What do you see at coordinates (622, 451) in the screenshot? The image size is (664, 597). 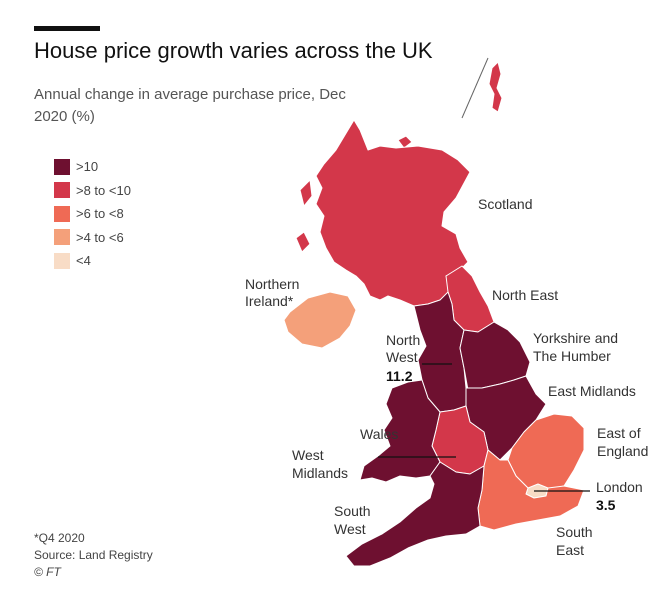 I see `label-east-of-england-2: England` at bounding box center [622, 451].